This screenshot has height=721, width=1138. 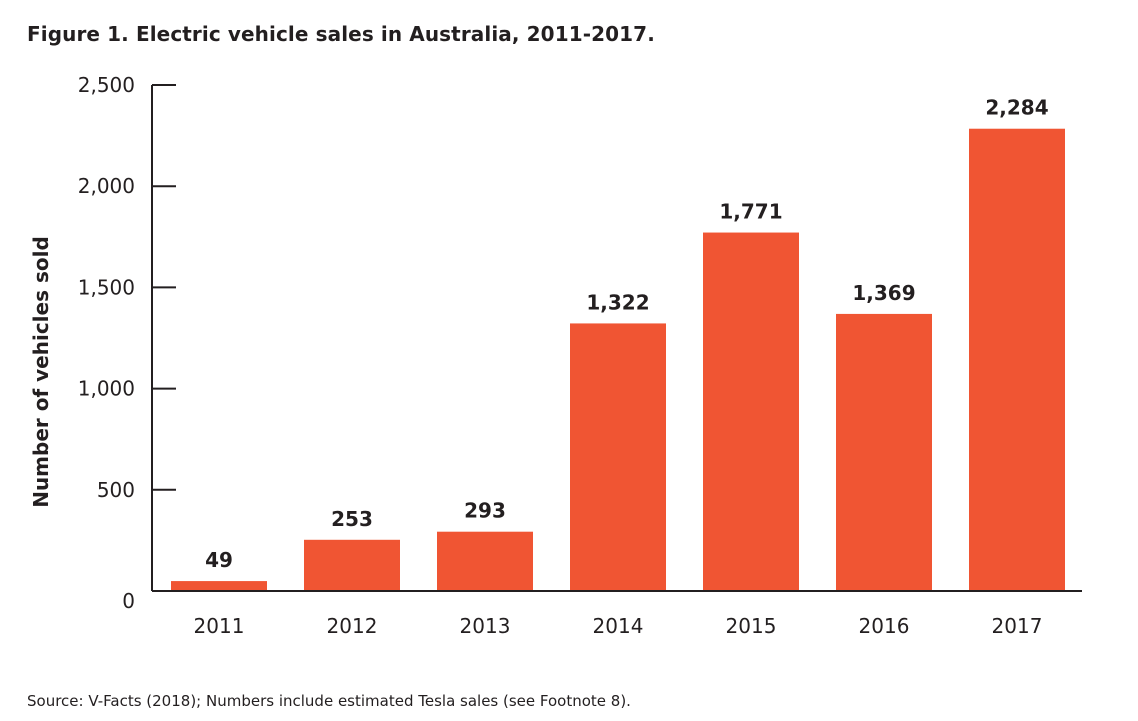 What do you see at coordinates (128, 601) in the screenshot?
I see `y-tick-label-0: 0` at bounding box center [128, 601].